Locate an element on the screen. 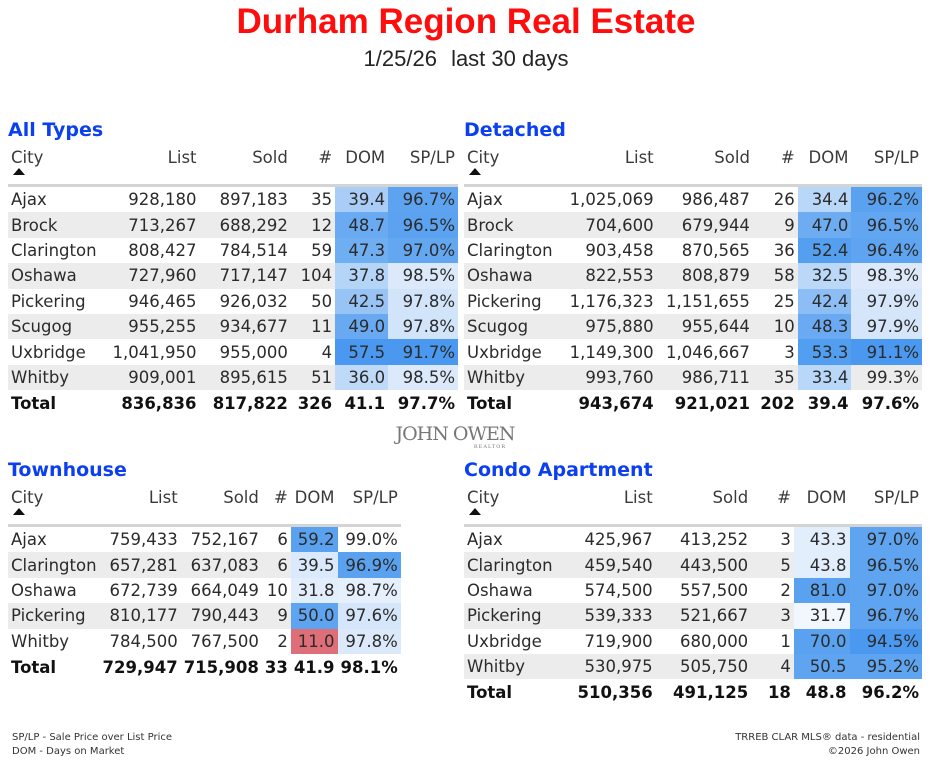  table-row: Whitby 909,001 895,615 51 36.0 98.5% is located at coordinates (233, 377).